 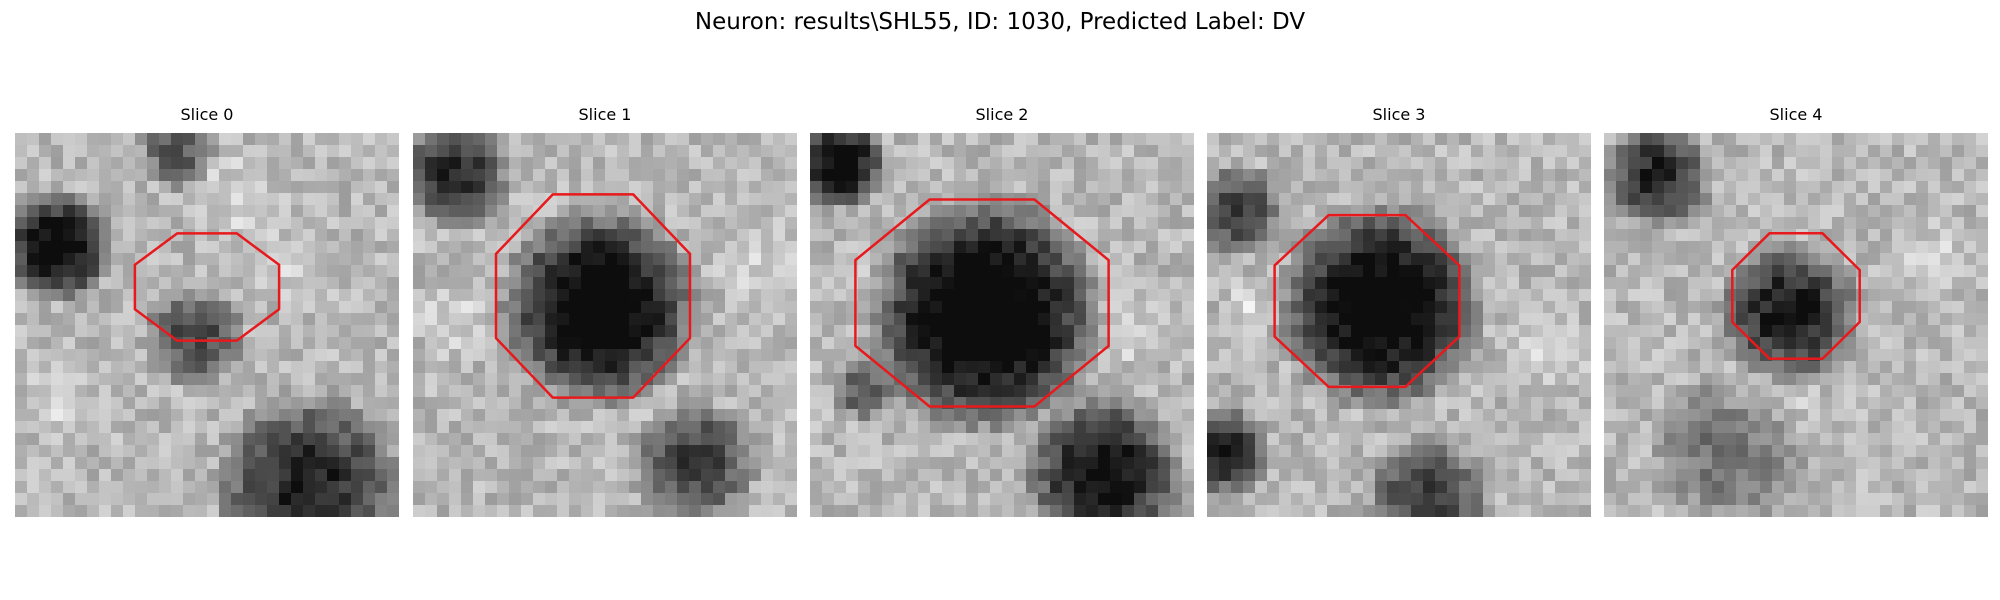 I want to click on slice-title-2: Slice 2, so click(x=1002, y=114).